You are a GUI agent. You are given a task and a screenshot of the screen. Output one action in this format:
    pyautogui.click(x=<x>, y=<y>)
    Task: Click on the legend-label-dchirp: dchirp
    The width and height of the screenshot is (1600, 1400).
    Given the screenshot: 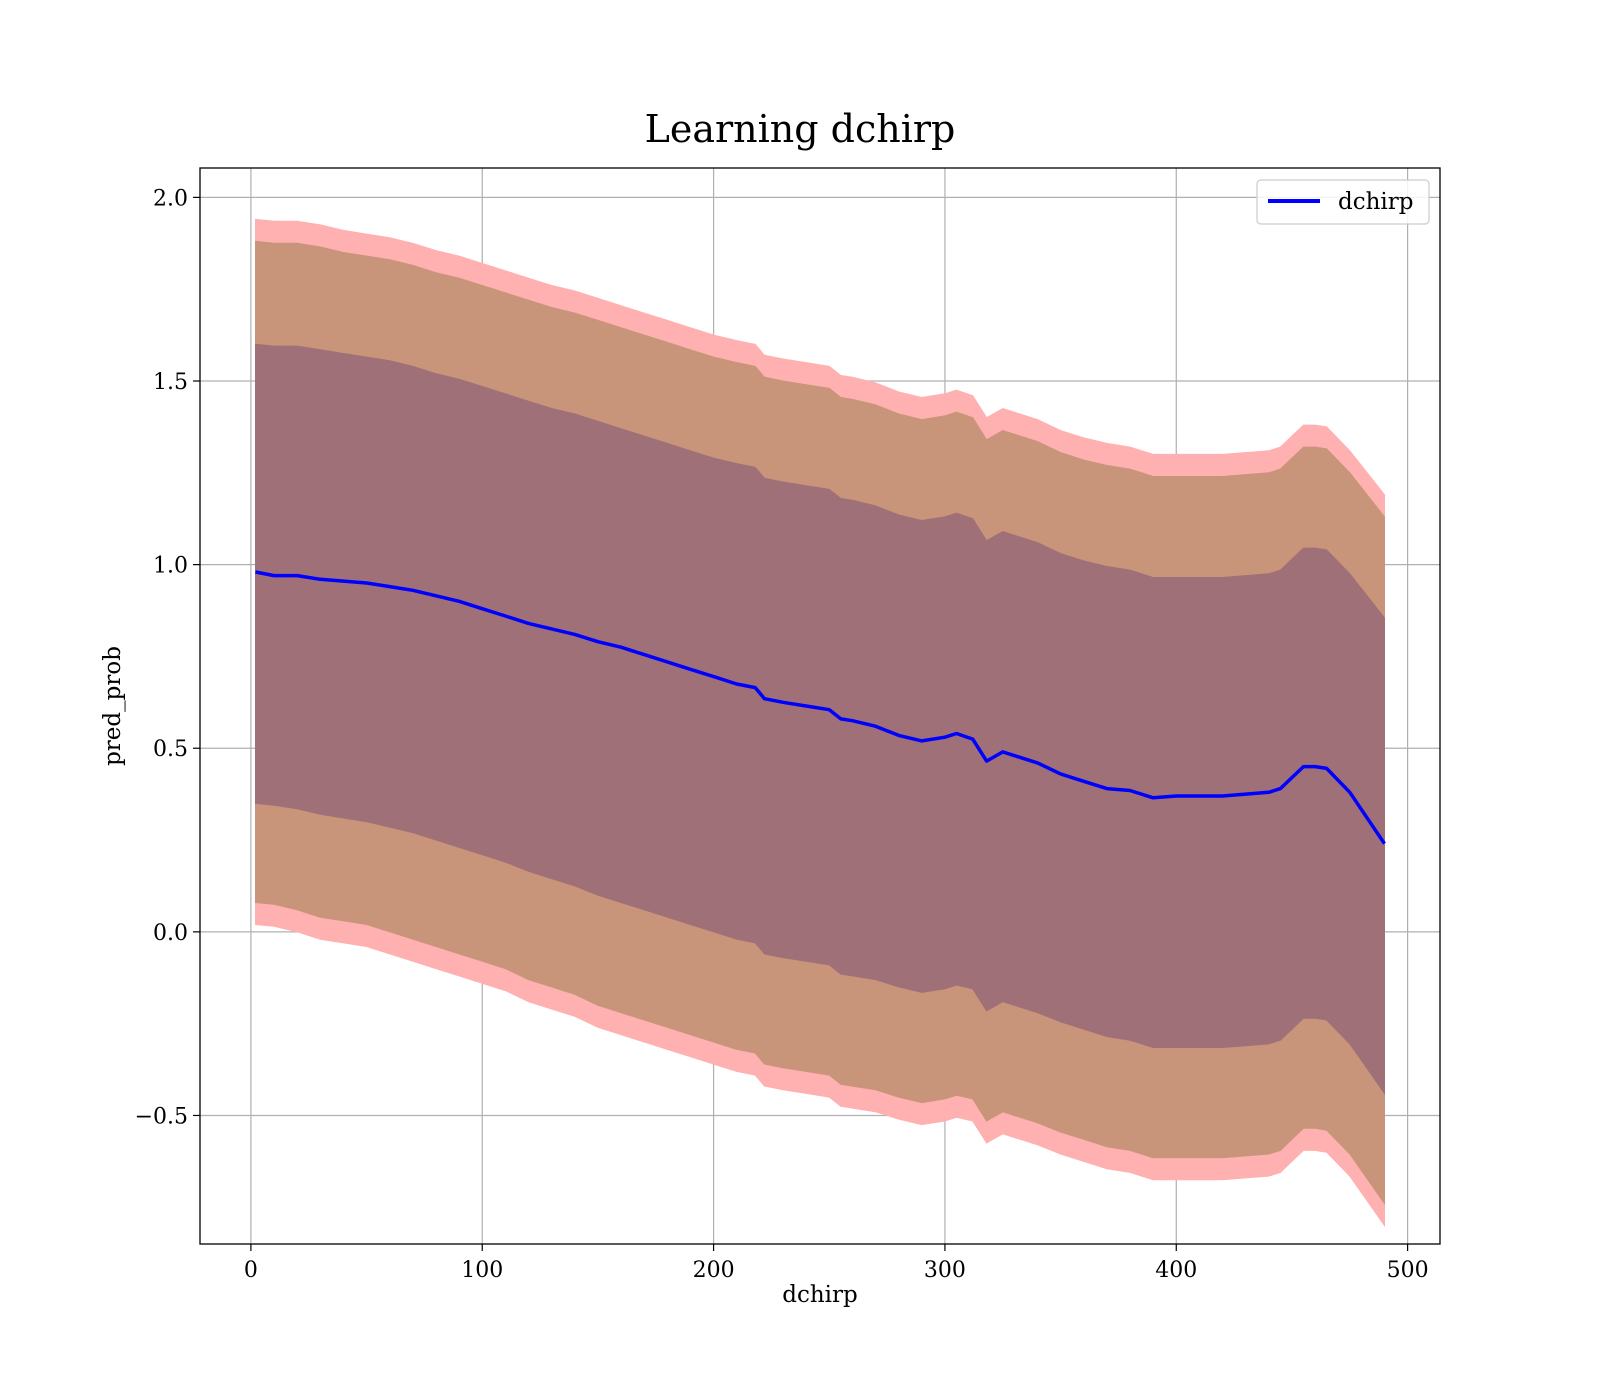 What is the action you would take?
    pyautogui.click(x=1376, y=202)
    